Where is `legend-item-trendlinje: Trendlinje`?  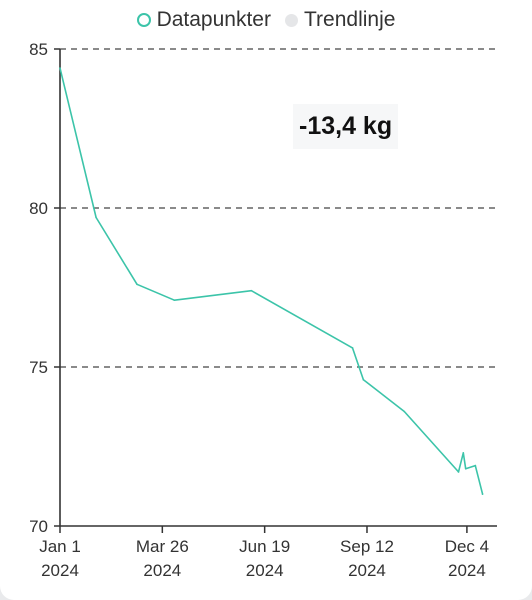 legend-item-trendlinje: Trendlinje is located at coordinates (340, 20).